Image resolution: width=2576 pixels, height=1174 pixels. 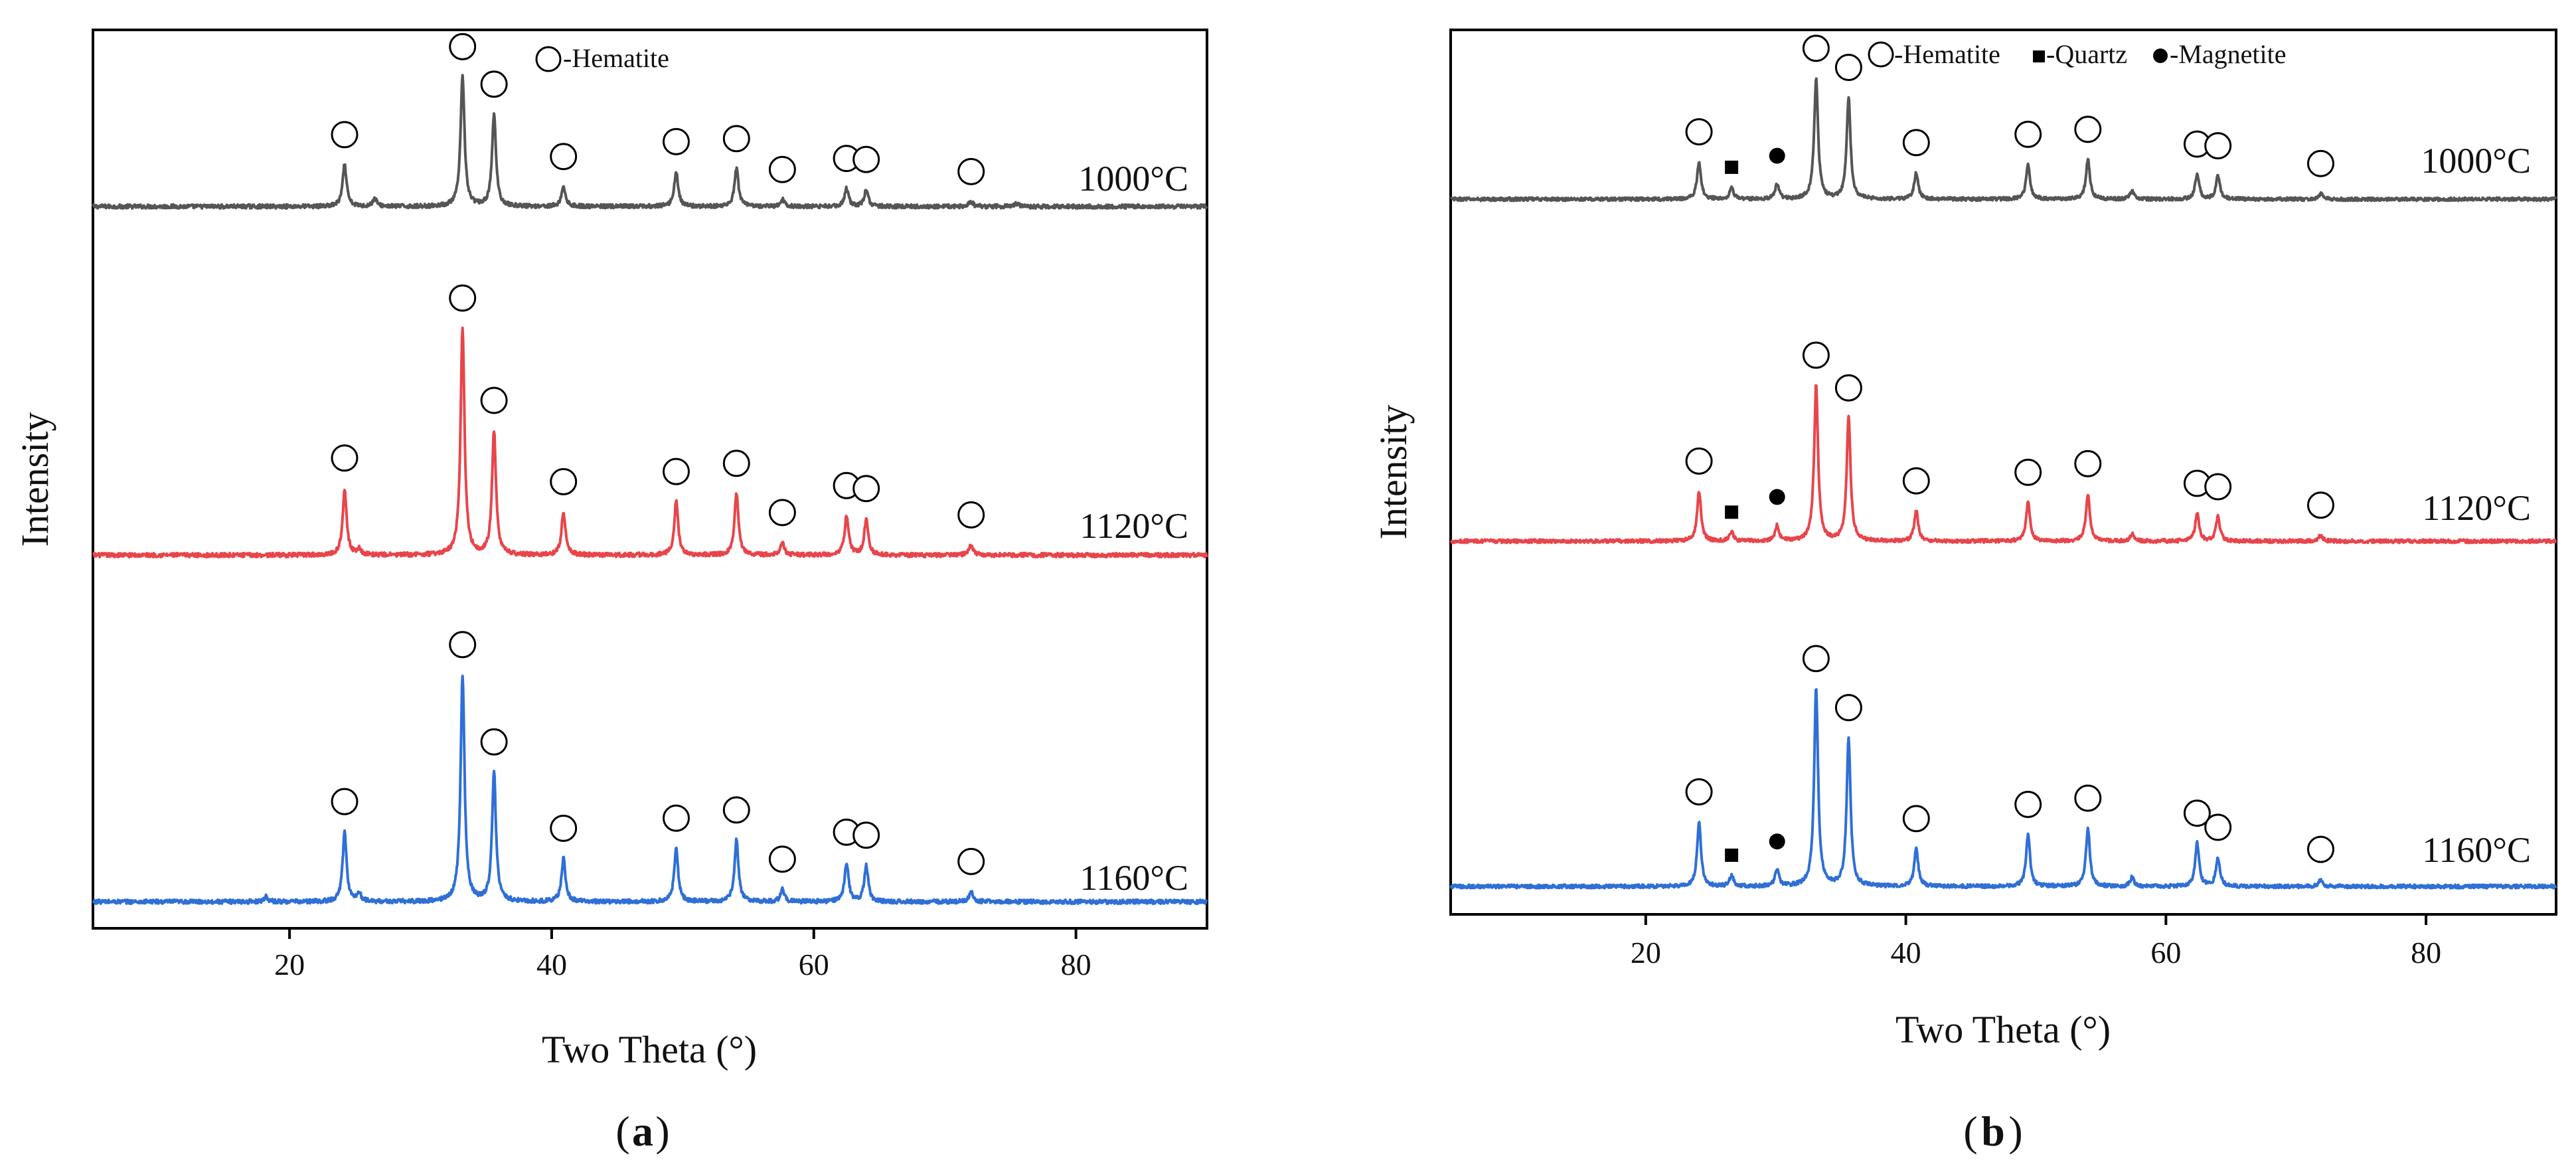 What do you see at coordinates (650, 142) in the screenshot?
I see `series-line-1000C` at bounding box center [650, 142].